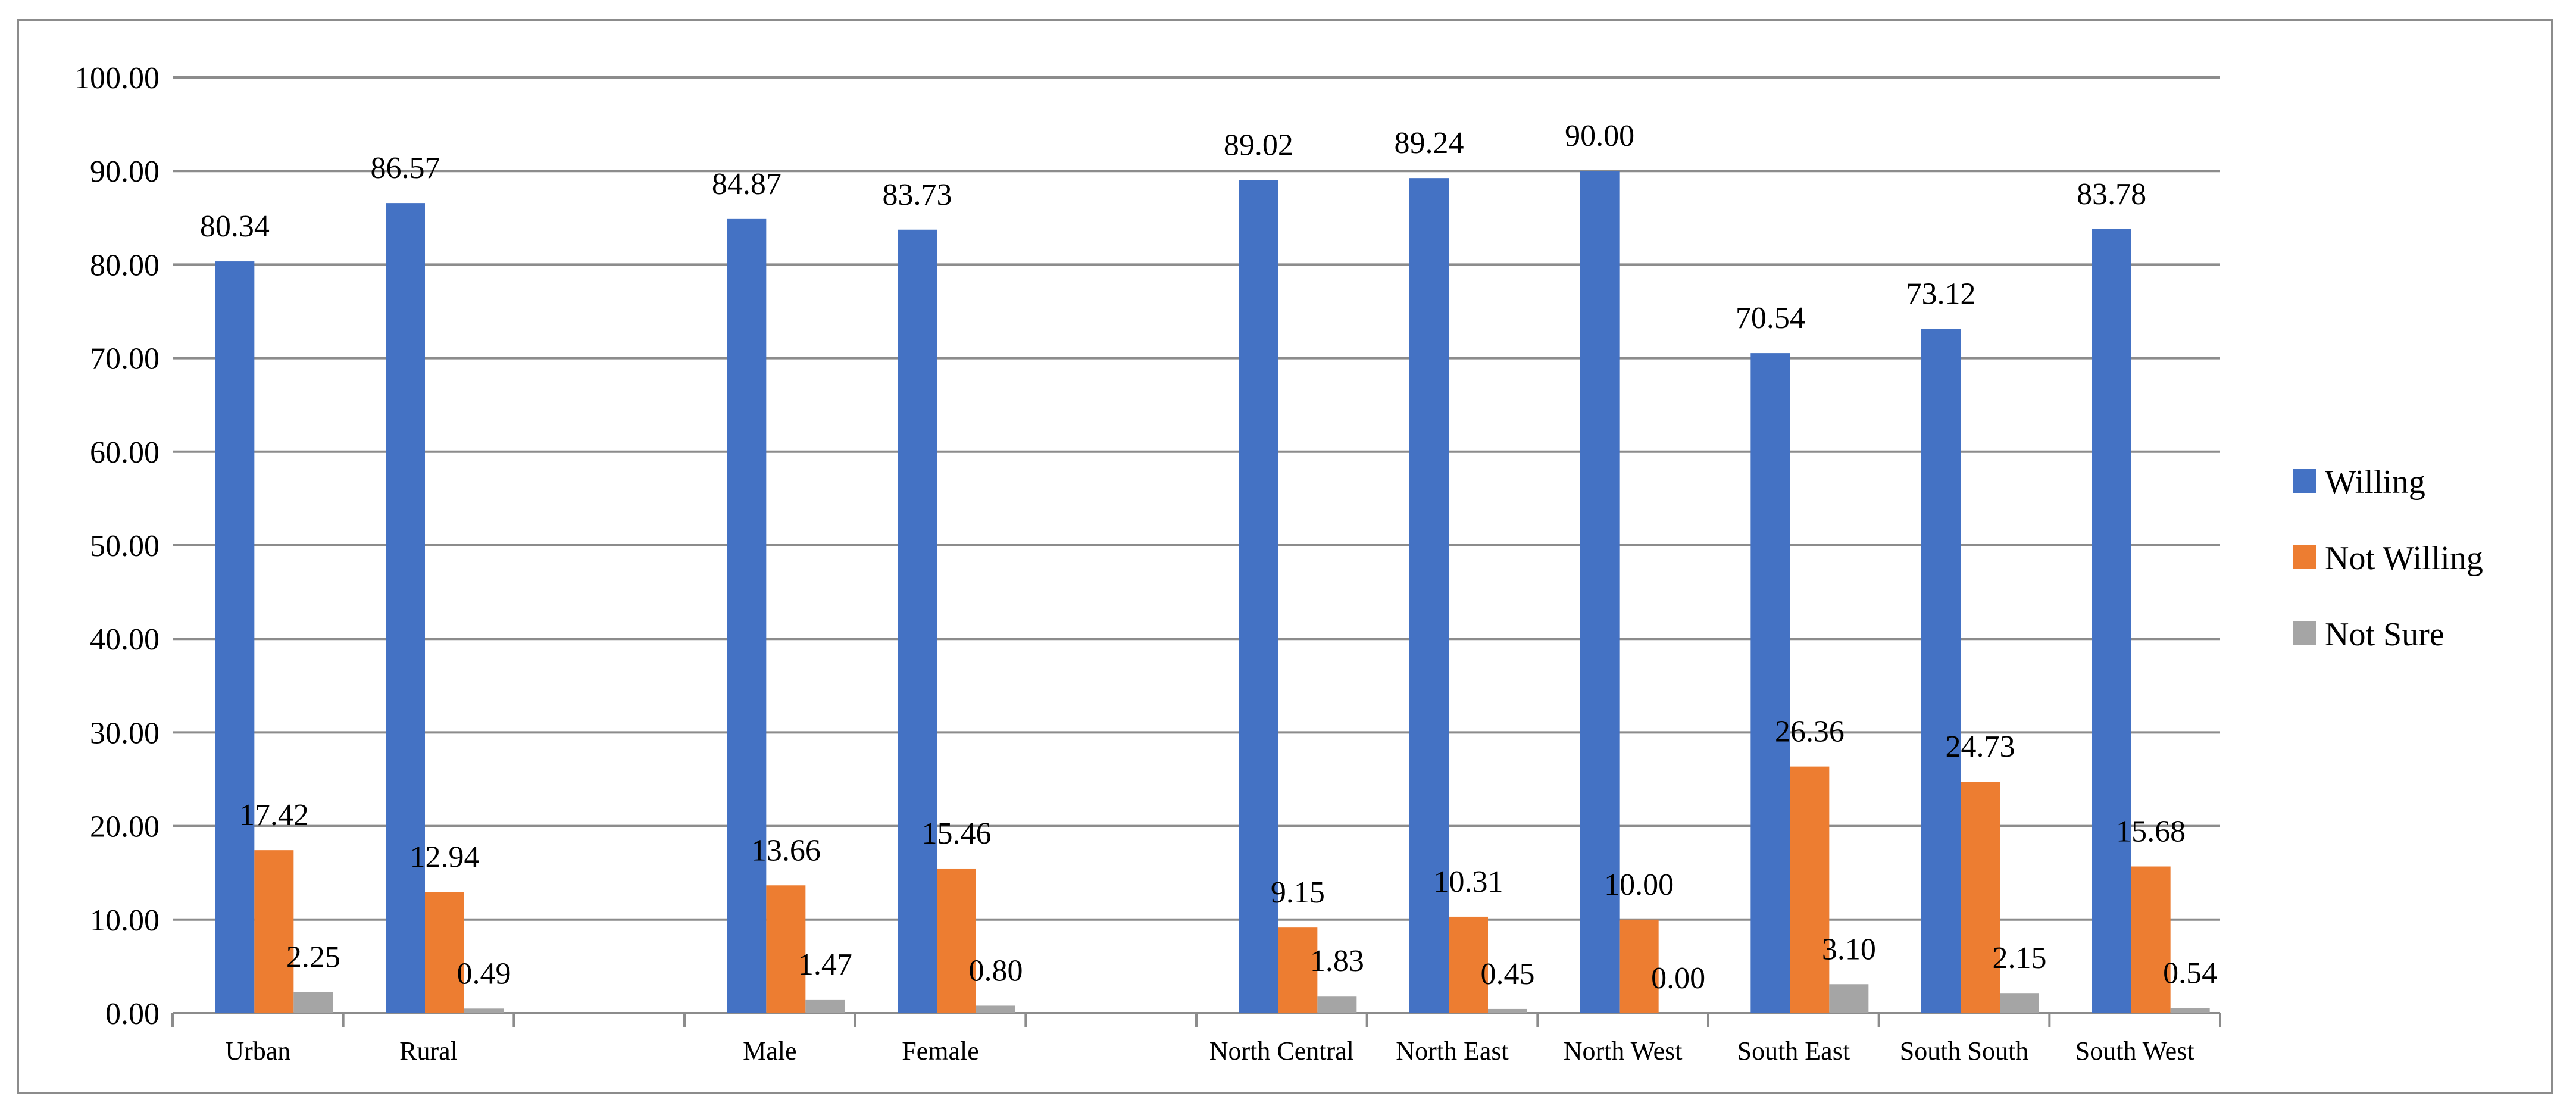  I want to click on data-label: 0.80, so click(996, 971).